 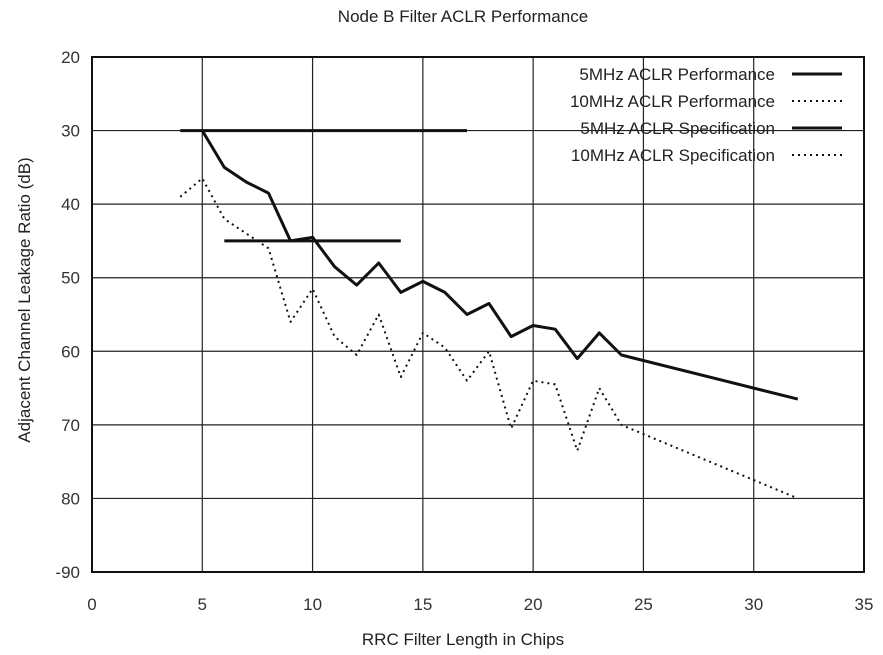 I want to click on x-tick-label: 0, so click(x=91, y=604).